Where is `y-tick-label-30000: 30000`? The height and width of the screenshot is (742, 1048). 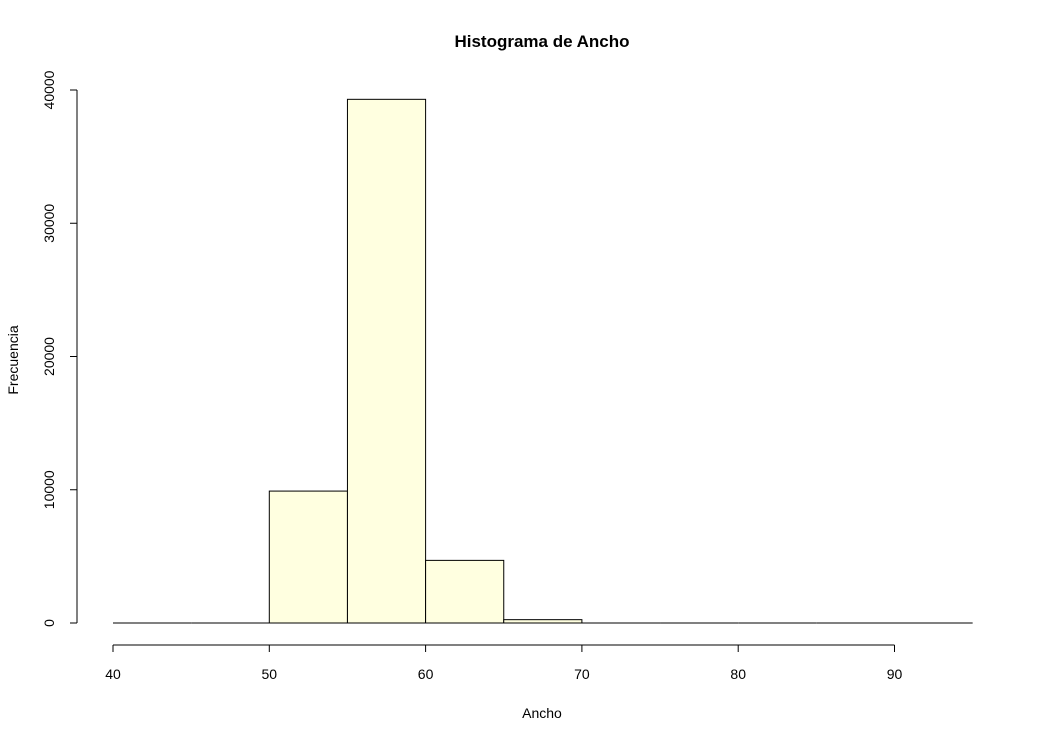
y-tick-label-30000: 30000 is located at coordinates (49, 223).